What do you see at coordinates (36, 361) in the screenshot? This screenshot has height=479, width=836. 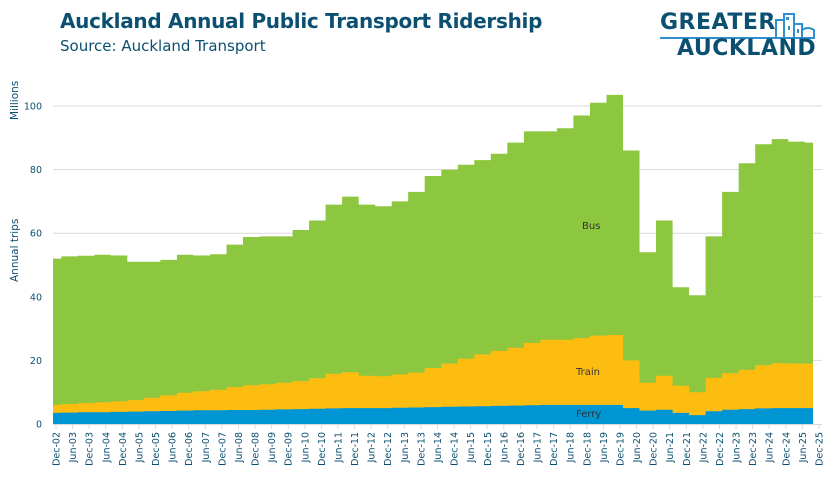 I see `y-tick-label: 20` at bounding box center [36, 361].